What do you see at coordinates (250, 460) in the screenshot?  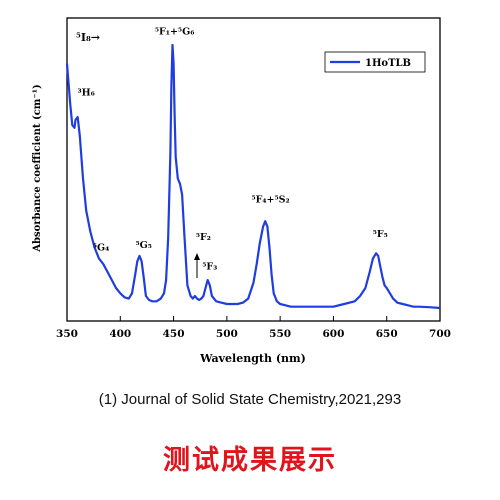 I see `results-banner: 测试成果展示` at bounding box center [250, 460].